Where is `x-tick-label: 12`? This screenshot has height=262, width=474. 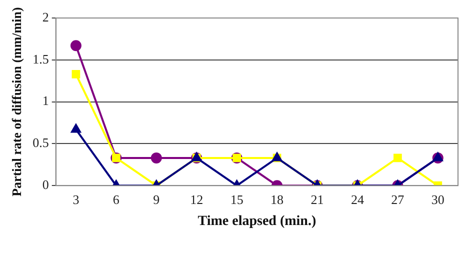 x-tick-label: 12 is located at coordinates (197, 199).